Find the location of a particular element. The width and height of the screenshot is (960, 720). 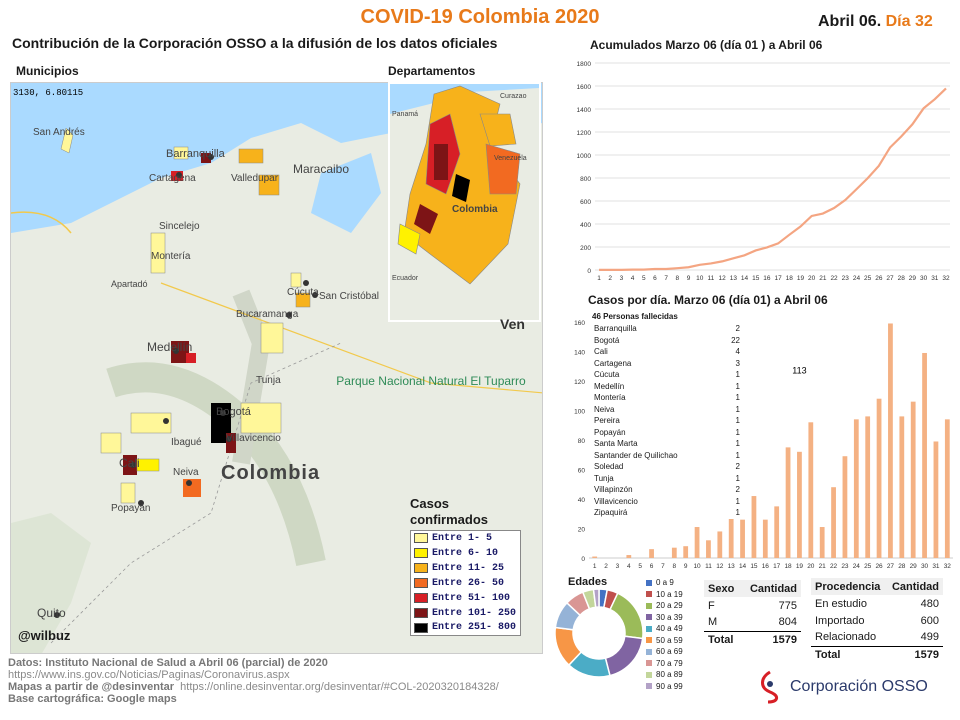

place-label: Bogotá is located at coordinates (234, 412).